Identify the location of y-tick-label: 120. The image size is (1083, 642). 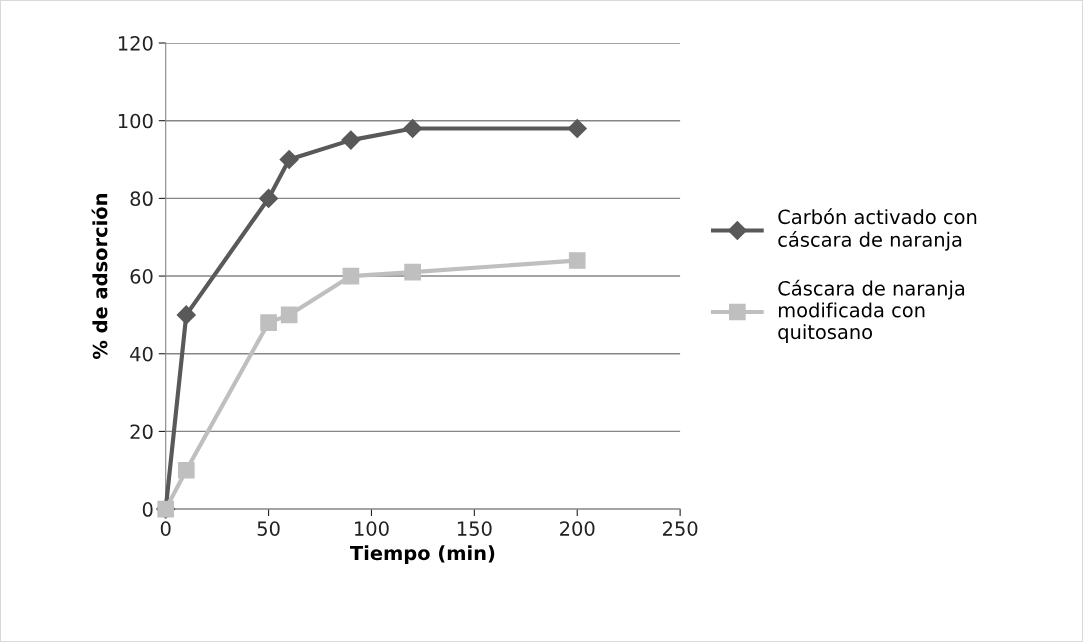
(135, 43).